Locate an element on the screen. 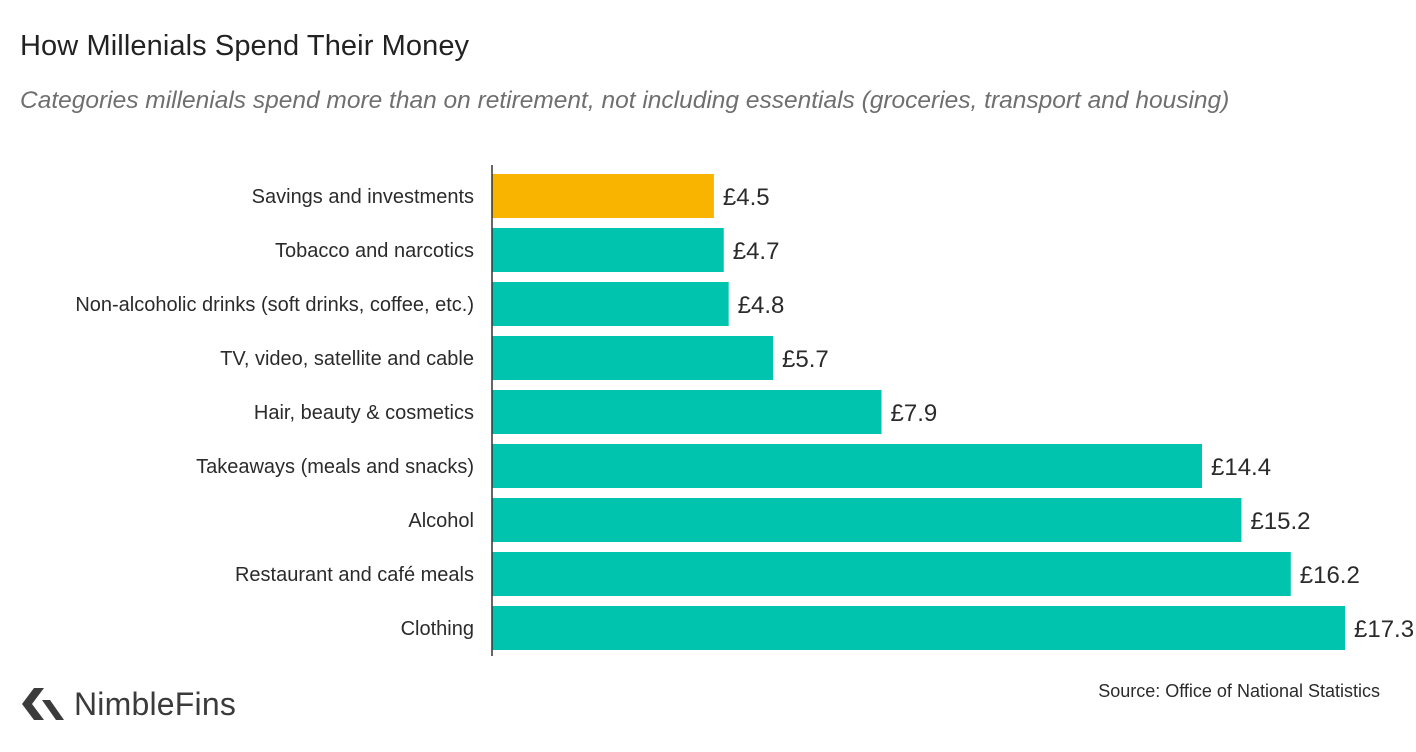  value-label-3: £5.7 is located at coordinates (805, 359).